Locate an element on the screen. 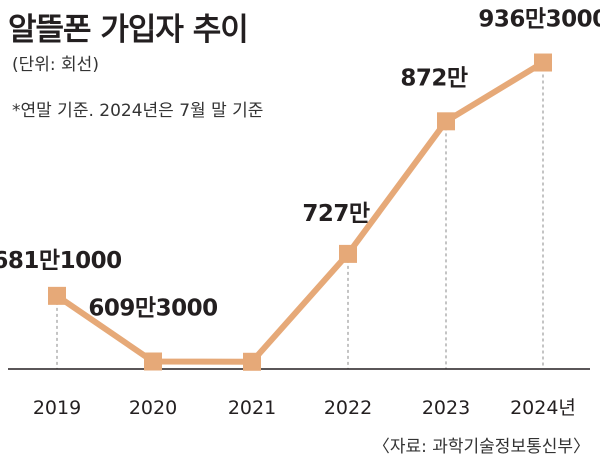 The image size is (600, 469). chart-title: 알뜰폰 가입자 추이 is located at coordinates (128, 30).